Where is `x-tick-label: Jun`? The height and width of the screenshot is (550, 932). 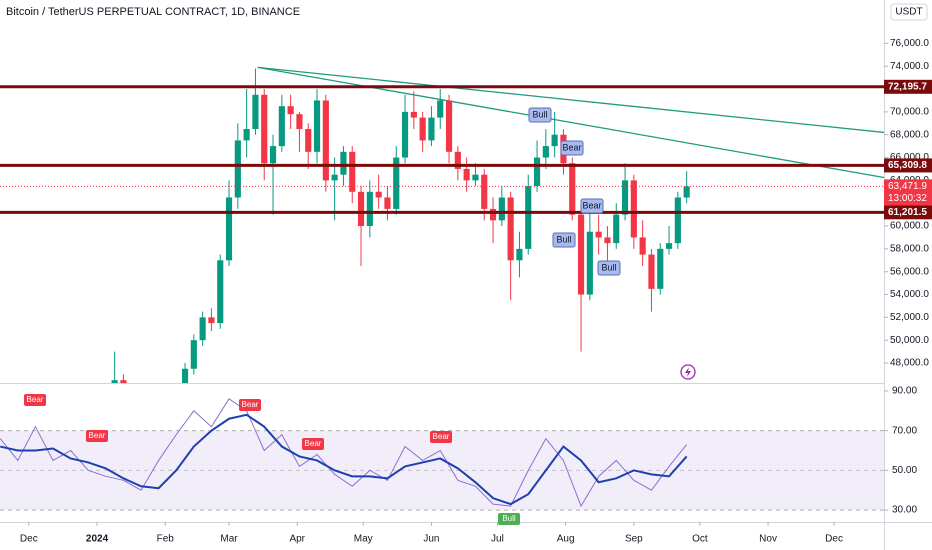 x-tick-label: Jun is located at coordinates (431, 539).